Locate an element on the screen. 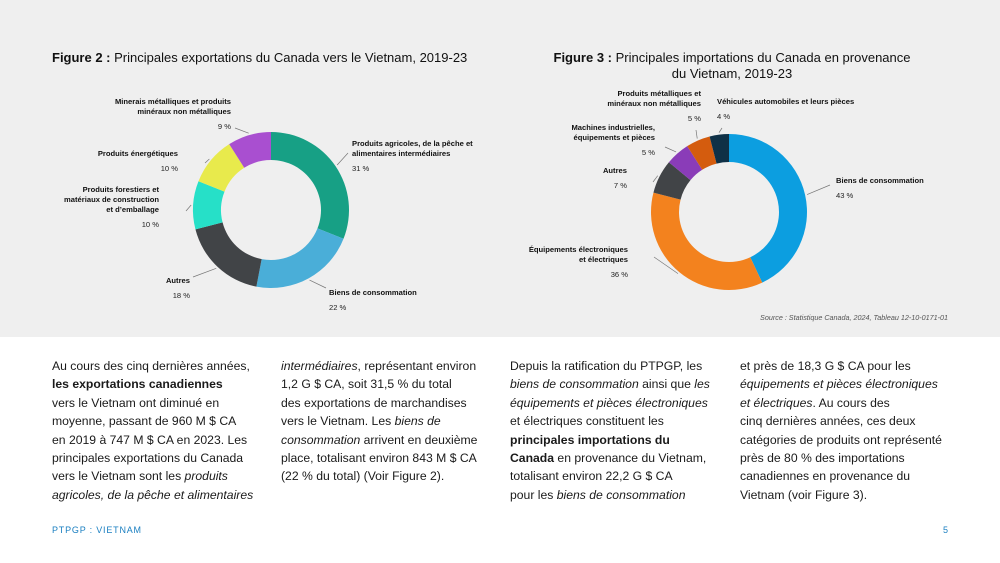  body-column-2-text-run: des exportations de marchandises is located at coordinates (374, 402).